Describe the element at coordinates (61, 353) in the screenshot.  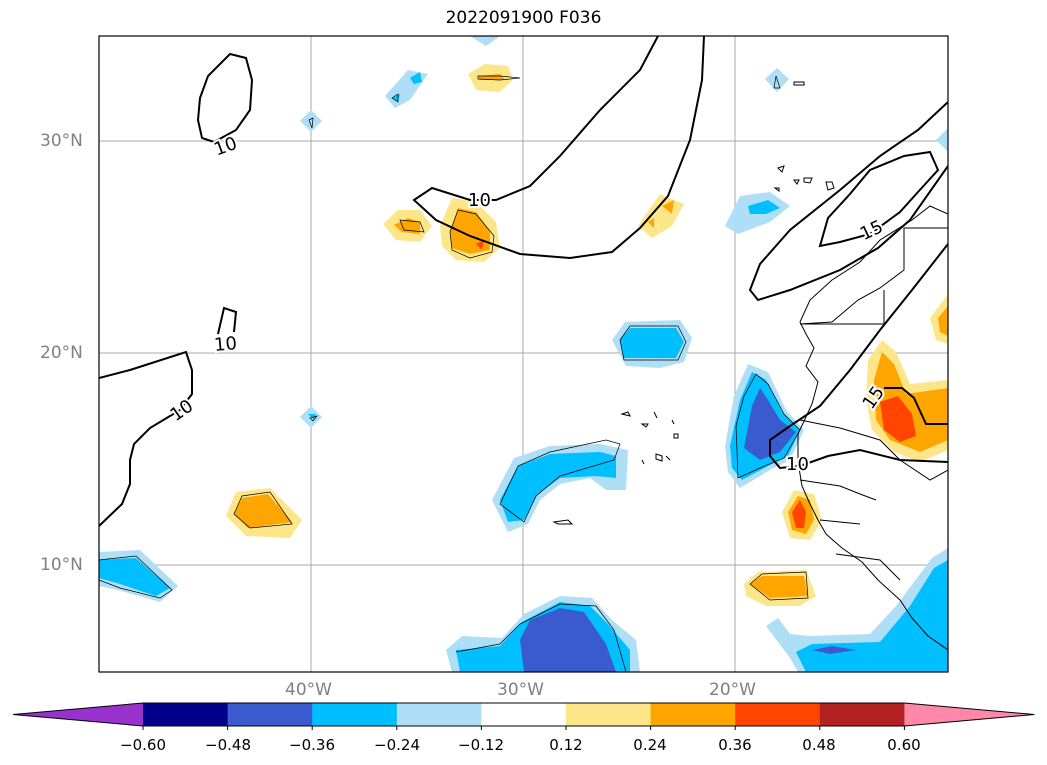
I see `lat-label-20n: 20°N` at that location.